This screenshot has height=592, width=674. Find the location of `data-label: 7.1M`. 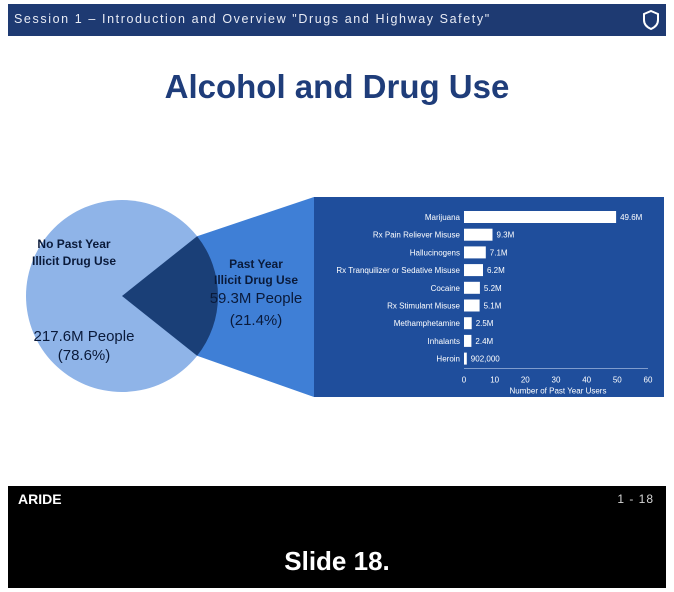

data-label: 7.1M is located at coordinates (499, 252).